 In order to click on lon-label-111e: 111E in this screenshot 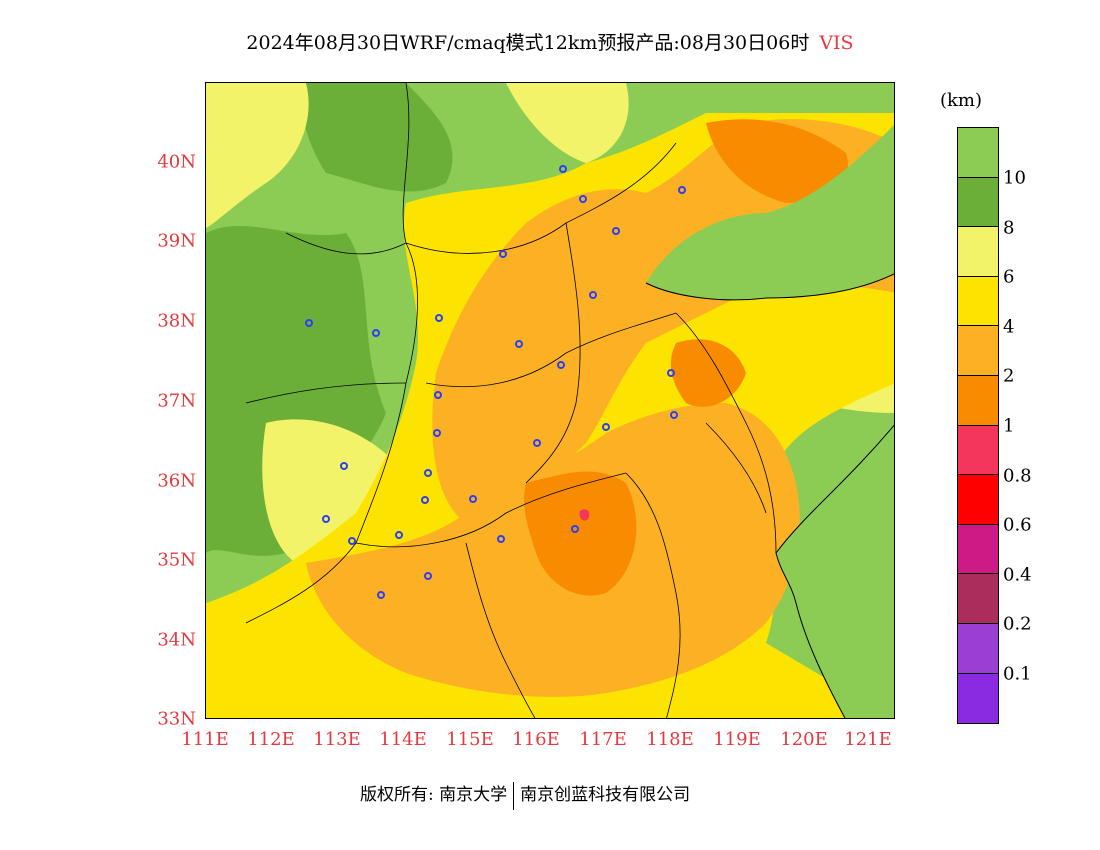, I will do `click(205, 739)`.